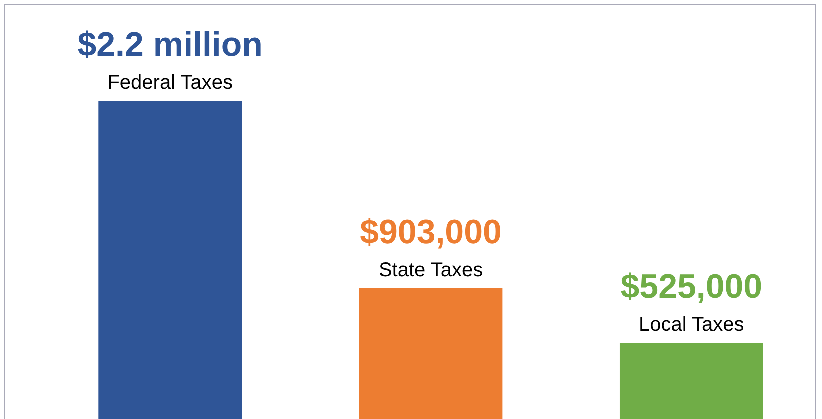 This screenshot has width=822, height=419. I want to click on x-tick-label: Federal Taxes, so click(170, 83).